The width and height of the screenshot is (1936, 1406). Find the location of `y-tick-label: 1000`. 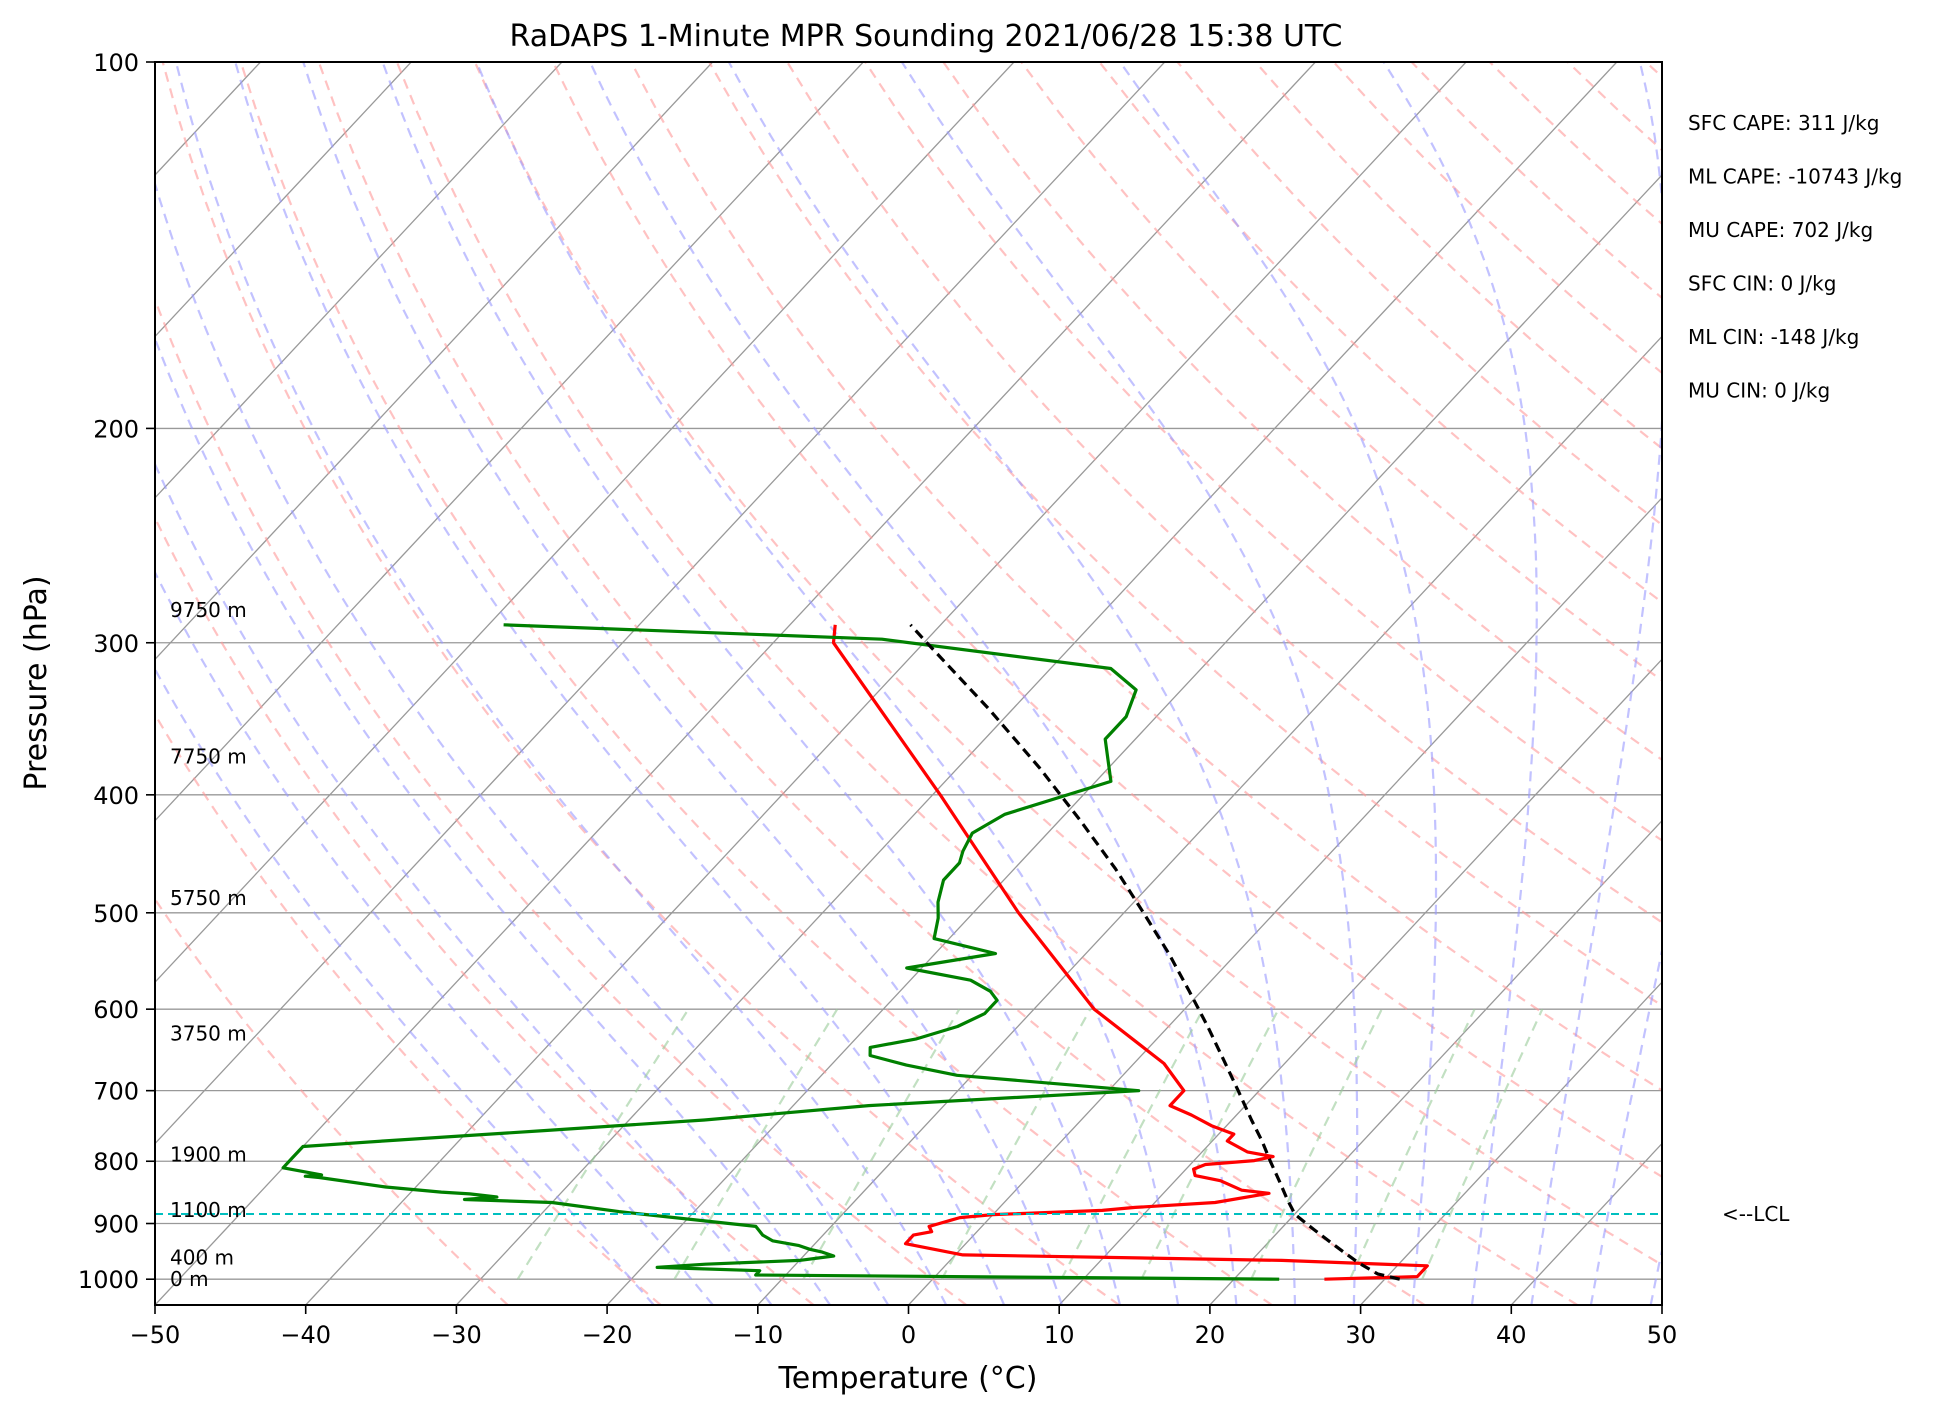

y-tick-label: 1000 is located at coordinates (108, 1280).